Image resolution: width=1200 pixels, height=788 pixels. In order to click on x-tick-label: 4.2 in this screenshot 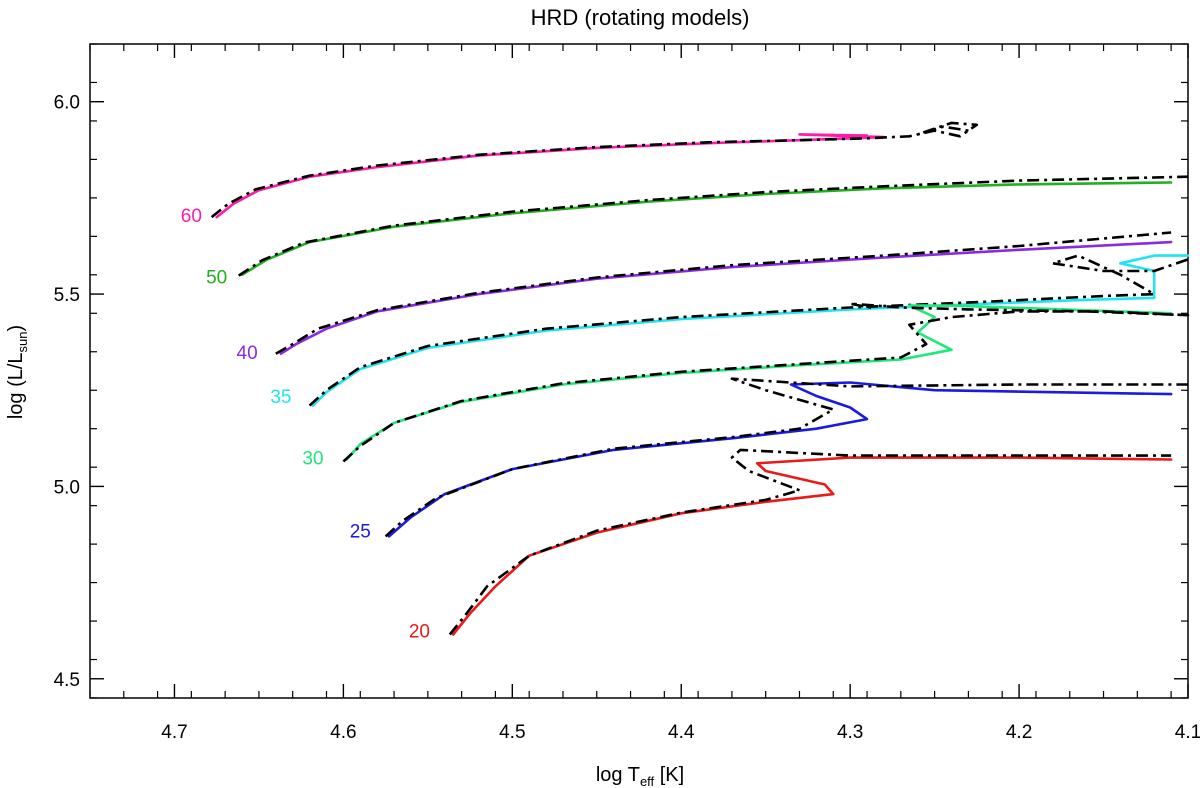, I will do `click(1019, 732)`.